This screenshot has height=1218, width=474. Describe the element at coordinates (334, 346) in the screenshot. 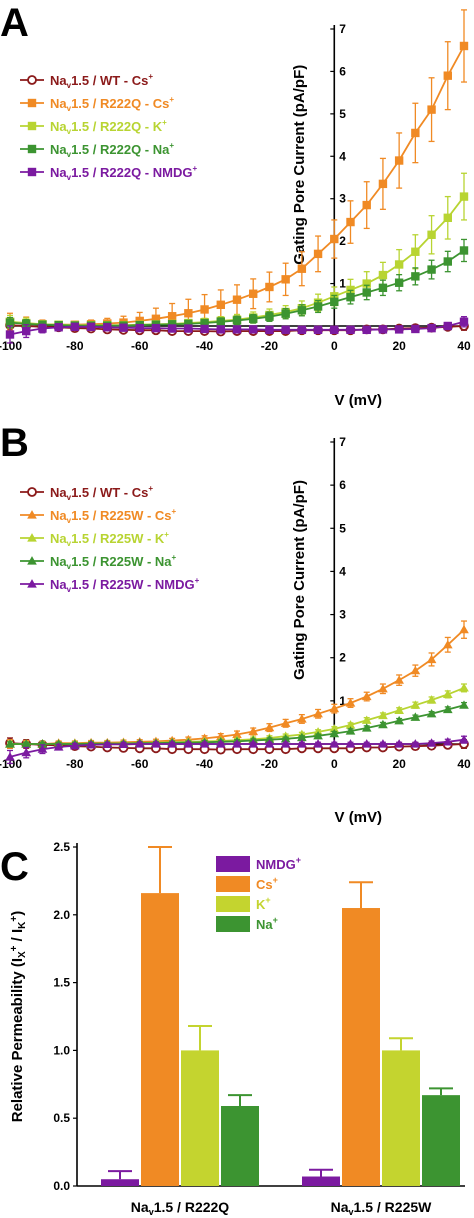

I see `panel-a-x-tick-label: 0` at that location.